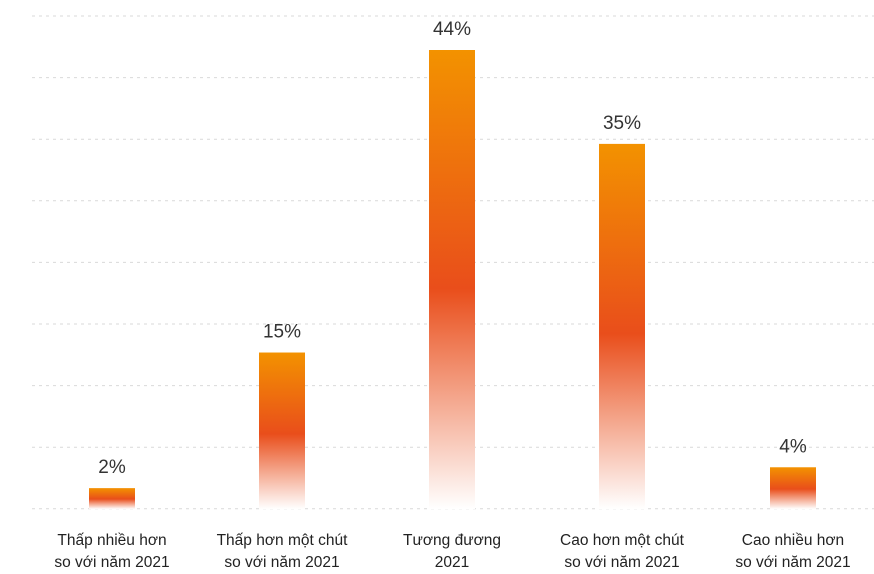  What do you see at coordinates (452, 29) in the screenshot?
I see `data-label: 44%` at bounding box center [452, 29].